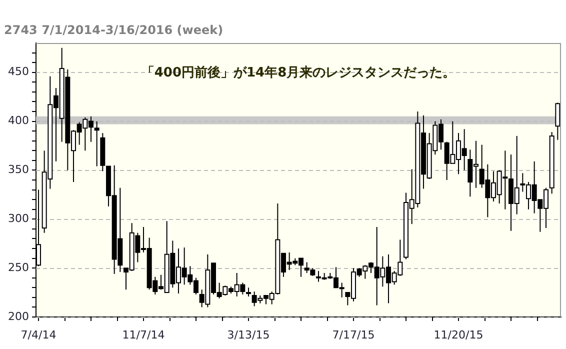 Image resolution: width=566 pixels, height=349 pixels. What do you see at coordinates (114, 30) in the screenshot?
I see `chart-title: 2743 7/1/2014-3/16/2016 (week)` at bounding box center [114, 30].